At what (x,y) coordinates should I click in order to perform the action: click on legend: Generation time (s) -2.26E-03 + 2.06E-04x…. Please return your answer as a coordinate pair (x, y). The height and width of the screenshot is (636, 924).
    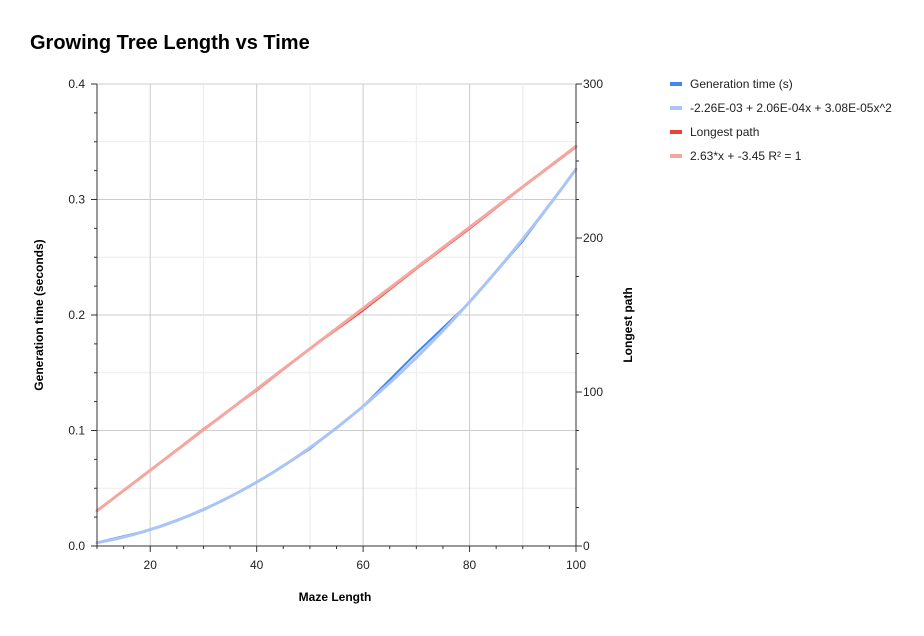
    Looking at the image, I should click on (781, 120).